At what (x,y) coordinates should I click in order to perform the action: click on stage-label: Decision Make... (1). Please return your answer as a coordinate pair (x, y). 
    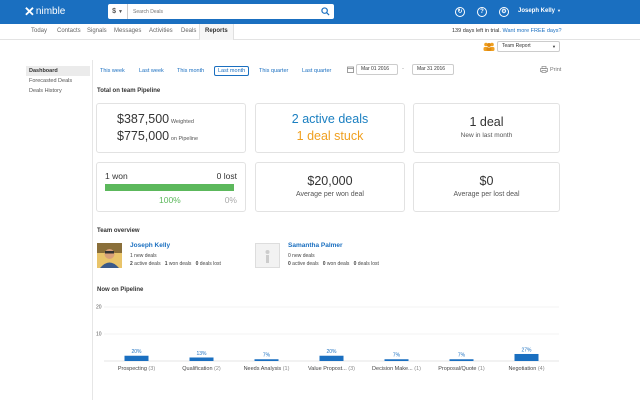
    Looking at the image, I should click on (396, 369).